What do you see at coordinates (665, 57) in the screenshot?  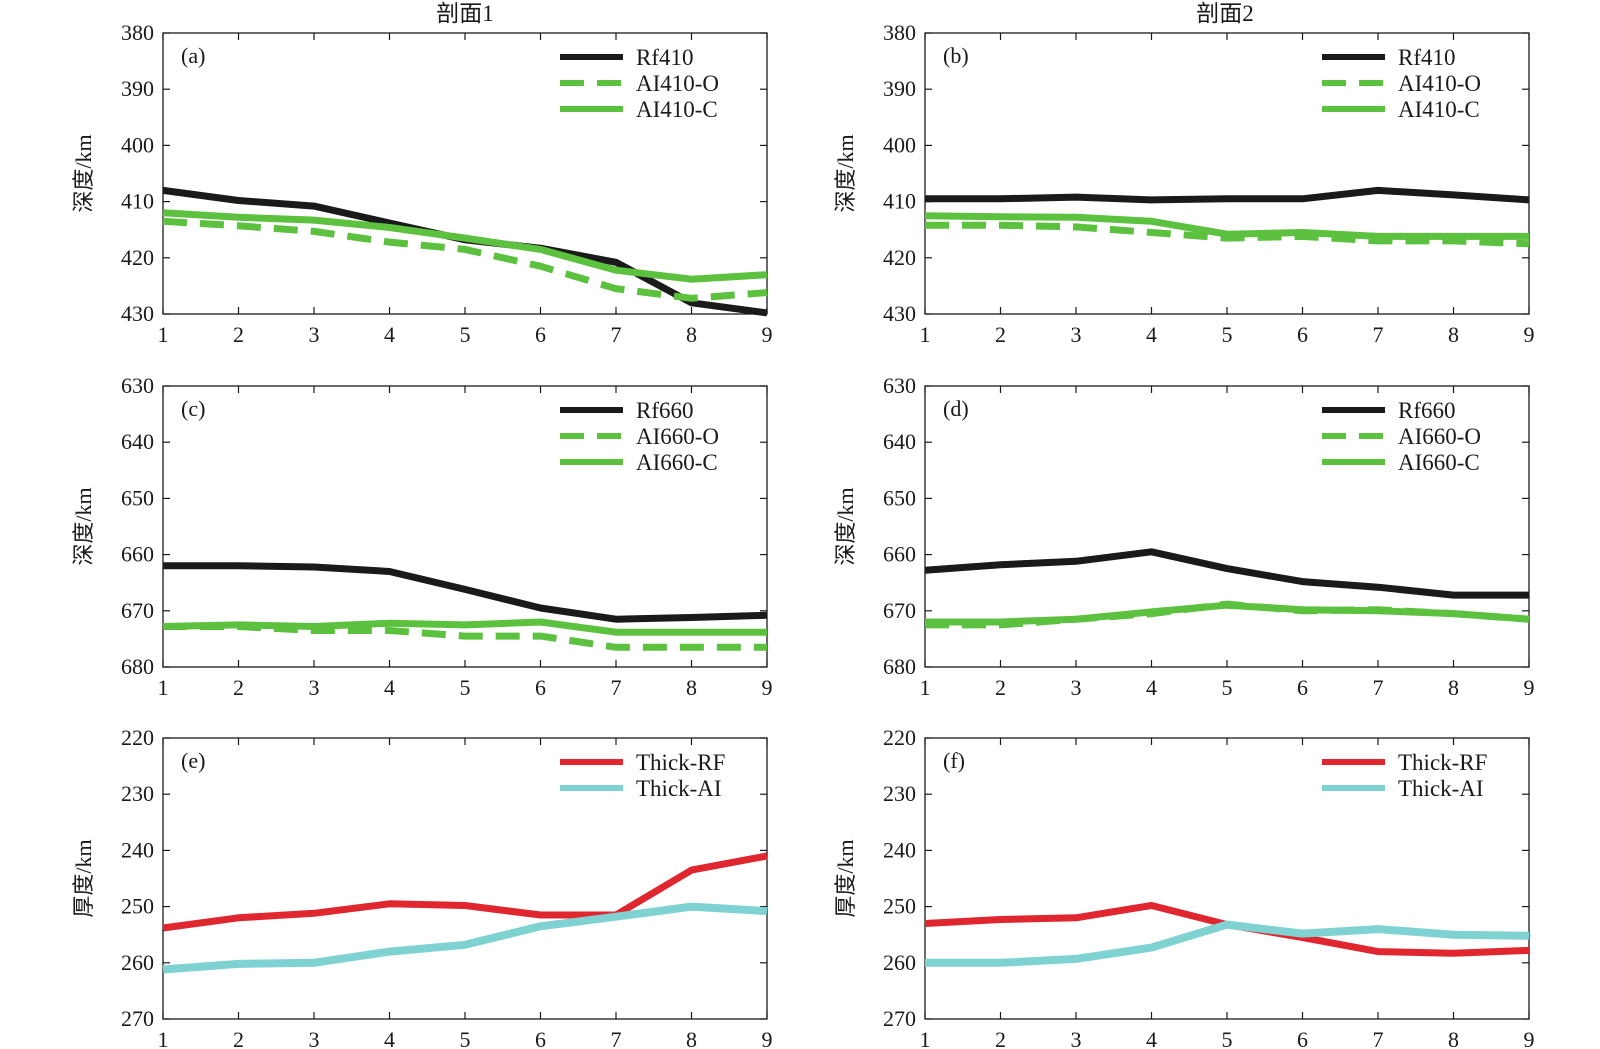 I see `legend-label-rf410: Rf410` at bounding box center [665, 57].